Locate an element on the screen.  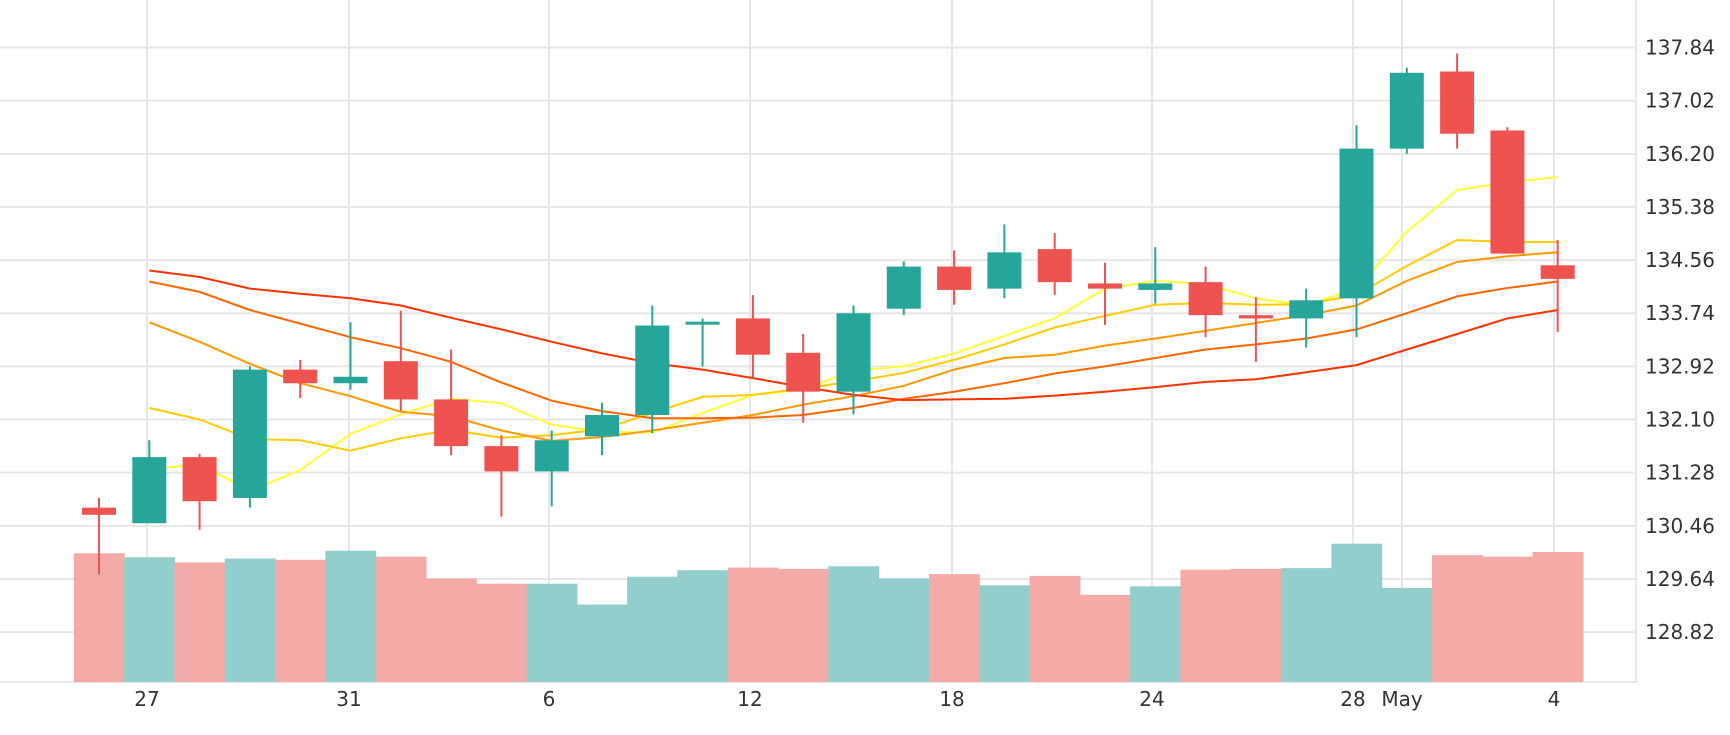
x-tick-label: 31 is located at coordinates (348, 699).